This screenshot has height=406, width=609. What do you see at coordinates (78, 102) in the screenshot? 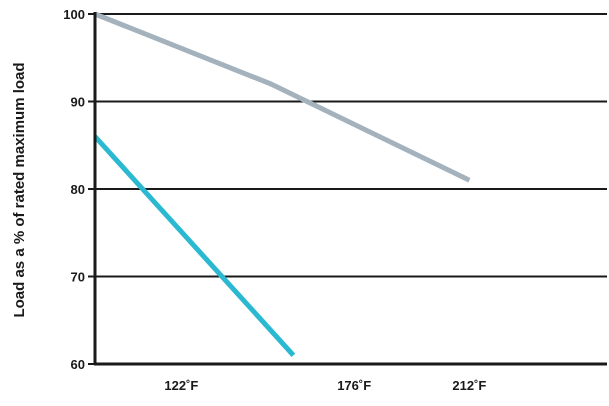
I see `y-tick-label-90: 90` at bounding box center [78, 102].